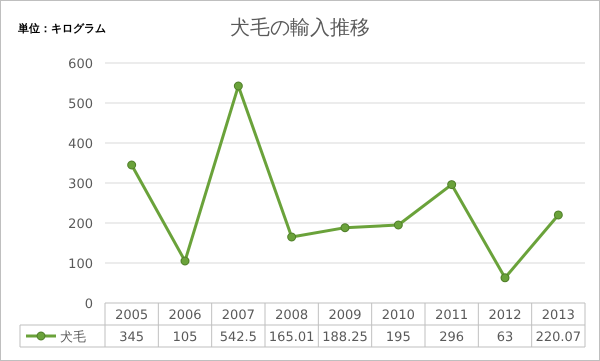  What do you see at coordinates (185, 315) in the screenshot?
I see `x-tick-label: 2006` at bounding box center [185, 315].